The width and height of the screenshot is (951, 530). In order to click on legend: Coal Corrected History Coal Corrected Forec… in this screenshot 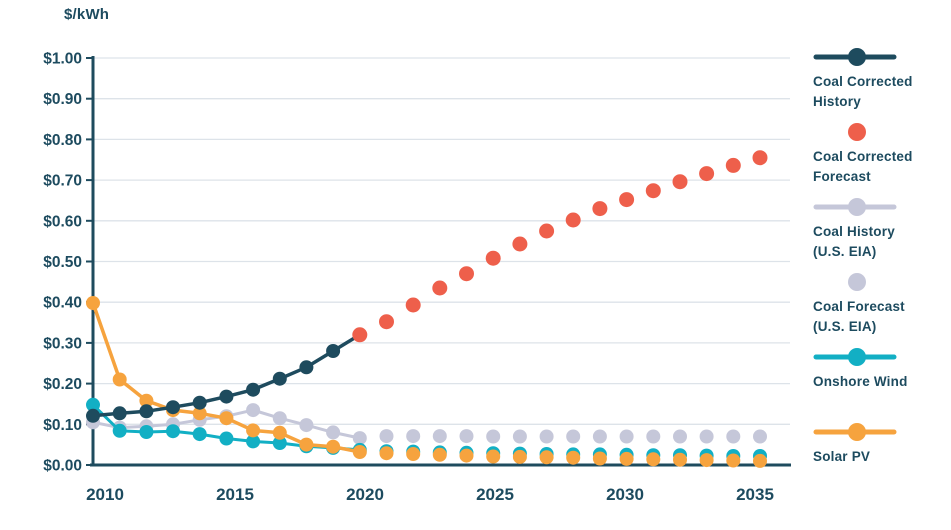, I will do `click(882, 267)`.